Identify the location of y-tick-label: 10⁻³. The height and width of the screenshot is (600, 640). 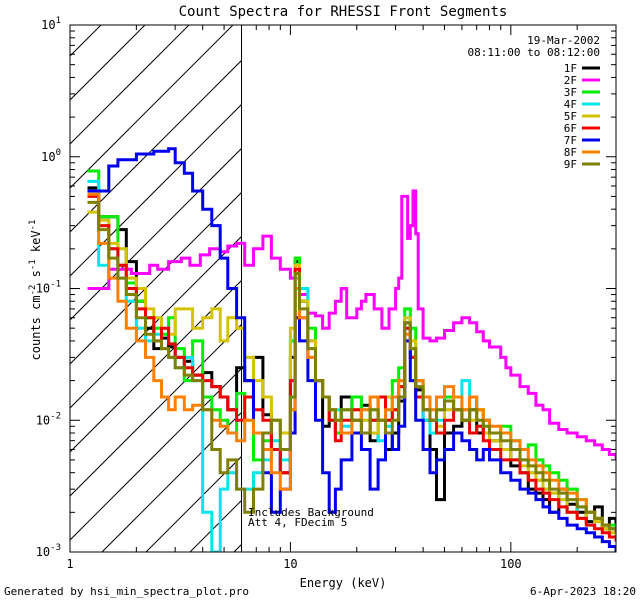
(48, 551).